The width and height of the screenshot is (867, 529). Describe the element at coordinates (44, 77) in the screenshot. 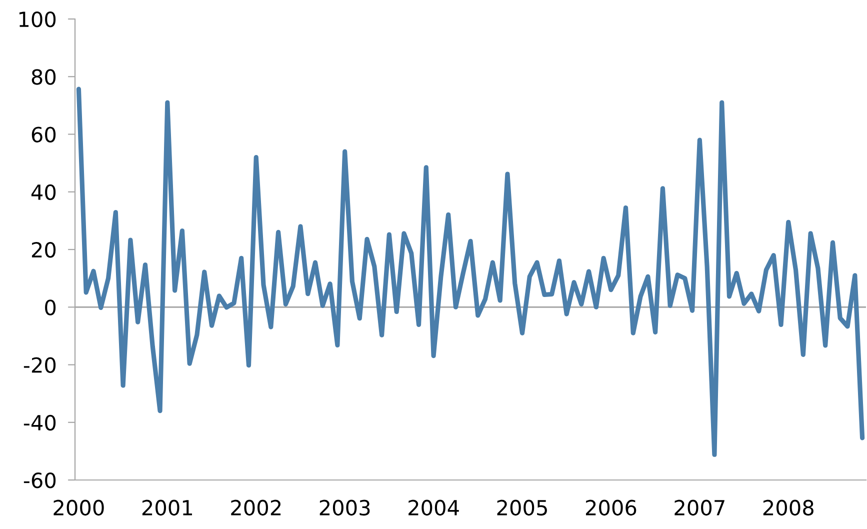

I see `y-tick-label: 80` at that location.